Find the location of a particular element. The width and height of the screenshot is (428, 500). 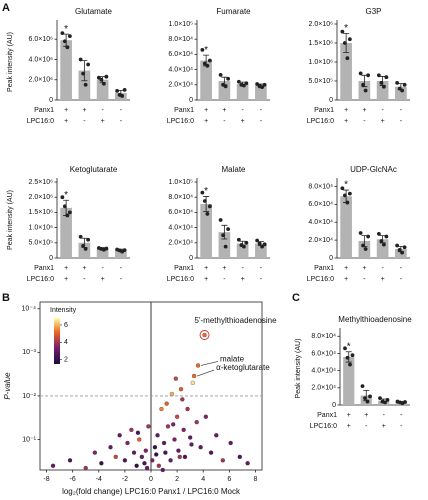

chart-title: UDP-GlcNAc is located at coordinates (373, 169).